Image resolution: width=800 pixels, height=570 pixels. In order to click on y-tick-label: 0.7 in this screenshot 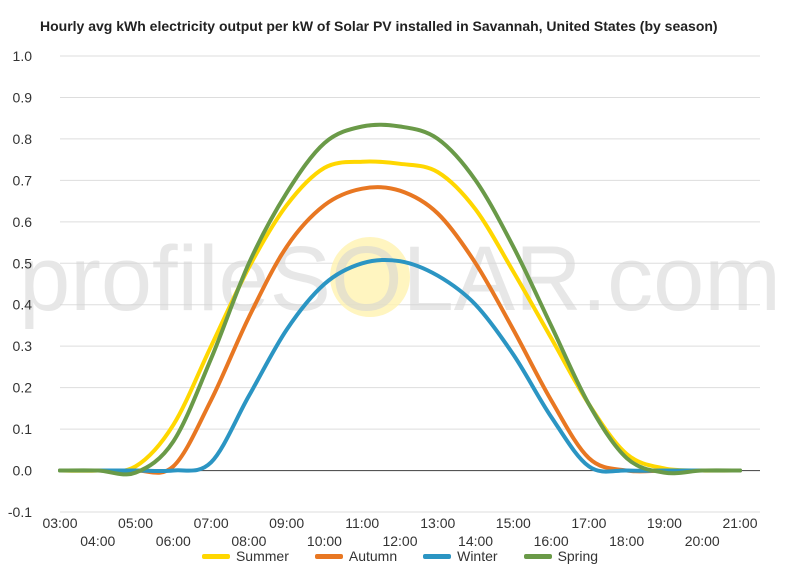, I will do `click(23, 180)`.